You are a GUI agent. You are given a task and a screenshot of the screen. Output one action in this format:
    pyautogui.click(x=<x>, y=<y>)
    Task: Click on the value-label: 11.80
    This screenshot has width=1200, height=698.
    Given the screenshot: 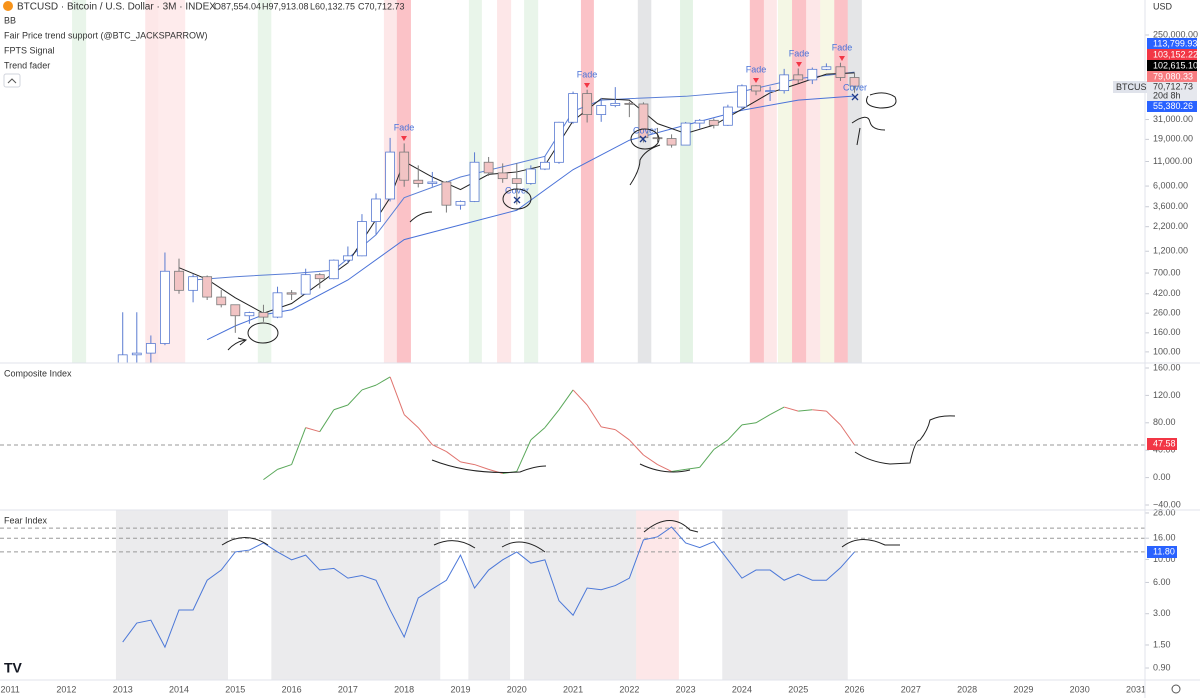 What is the action you would take?
    pyautogui.click(x=1164, y=551)
    